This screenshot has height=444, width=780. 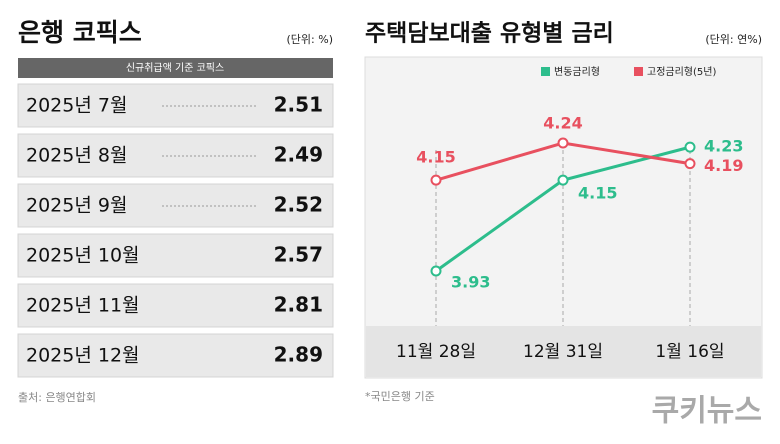 I want to click on data-label: 3.93, so click(x=470, y=282).